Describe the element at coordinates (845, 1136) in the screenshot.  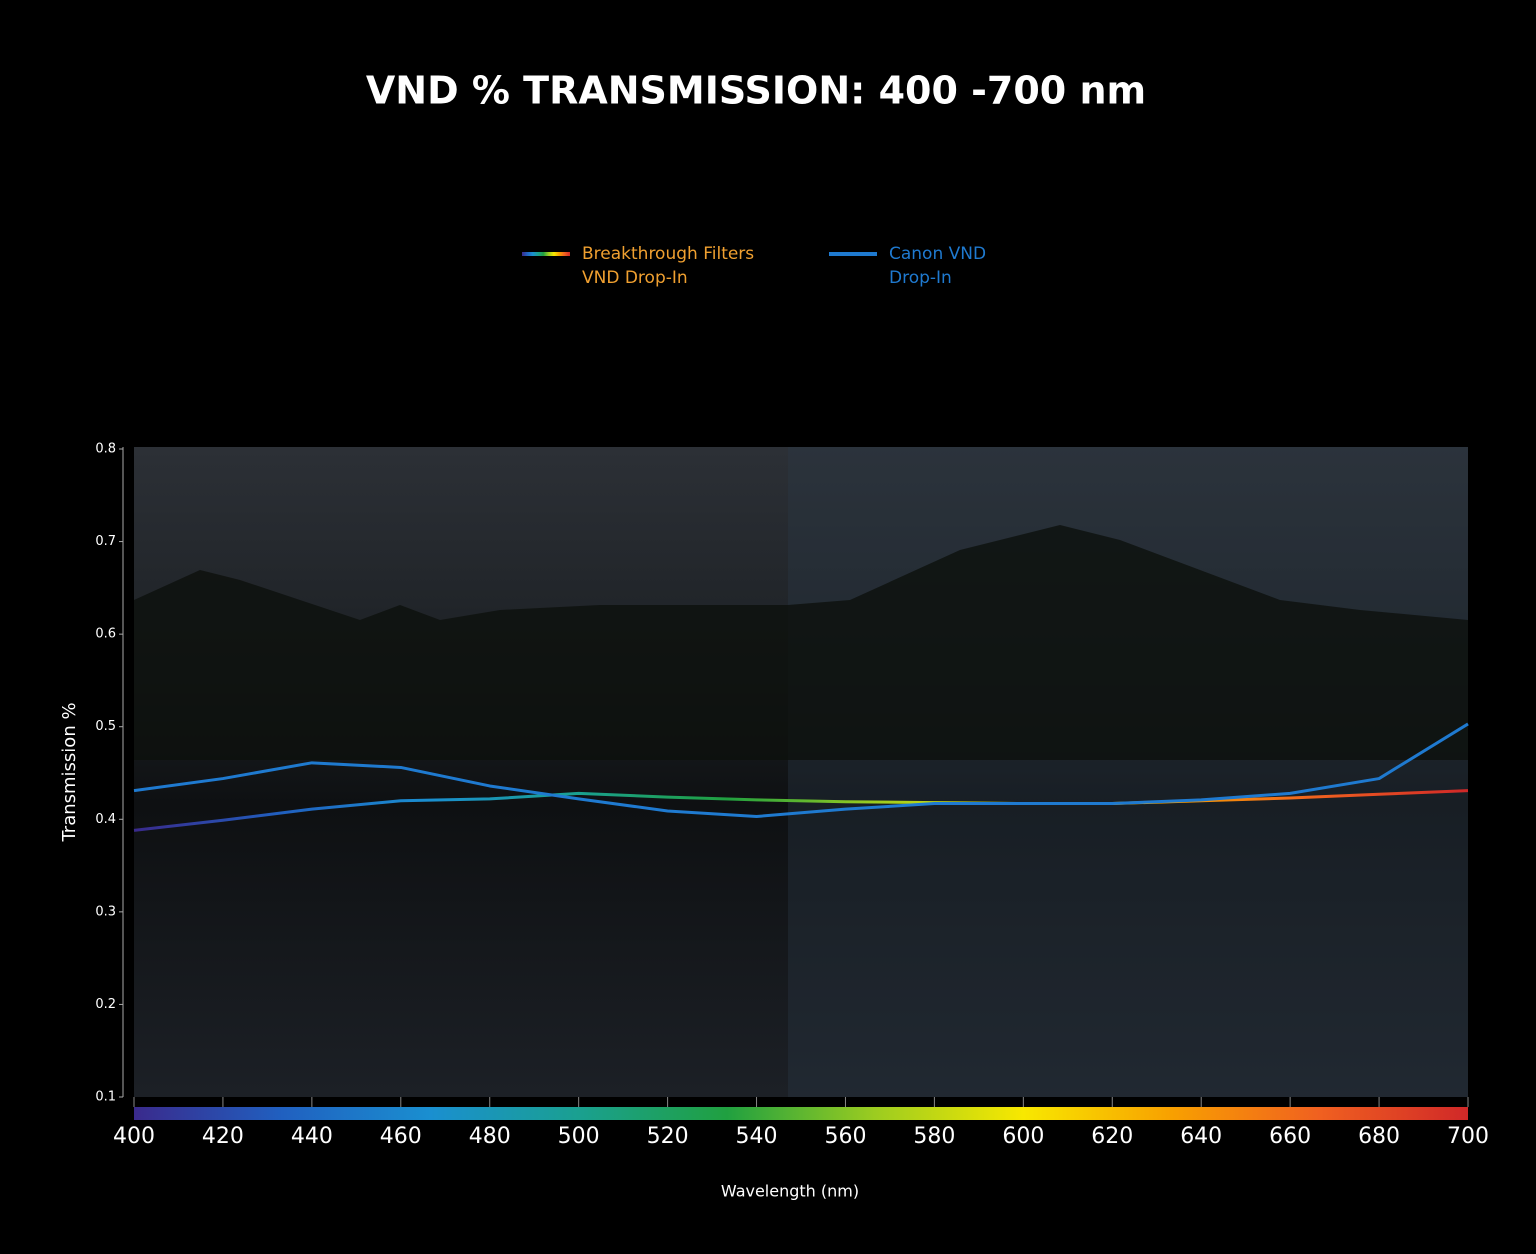
I see `x-tick-label: 560` at that location.